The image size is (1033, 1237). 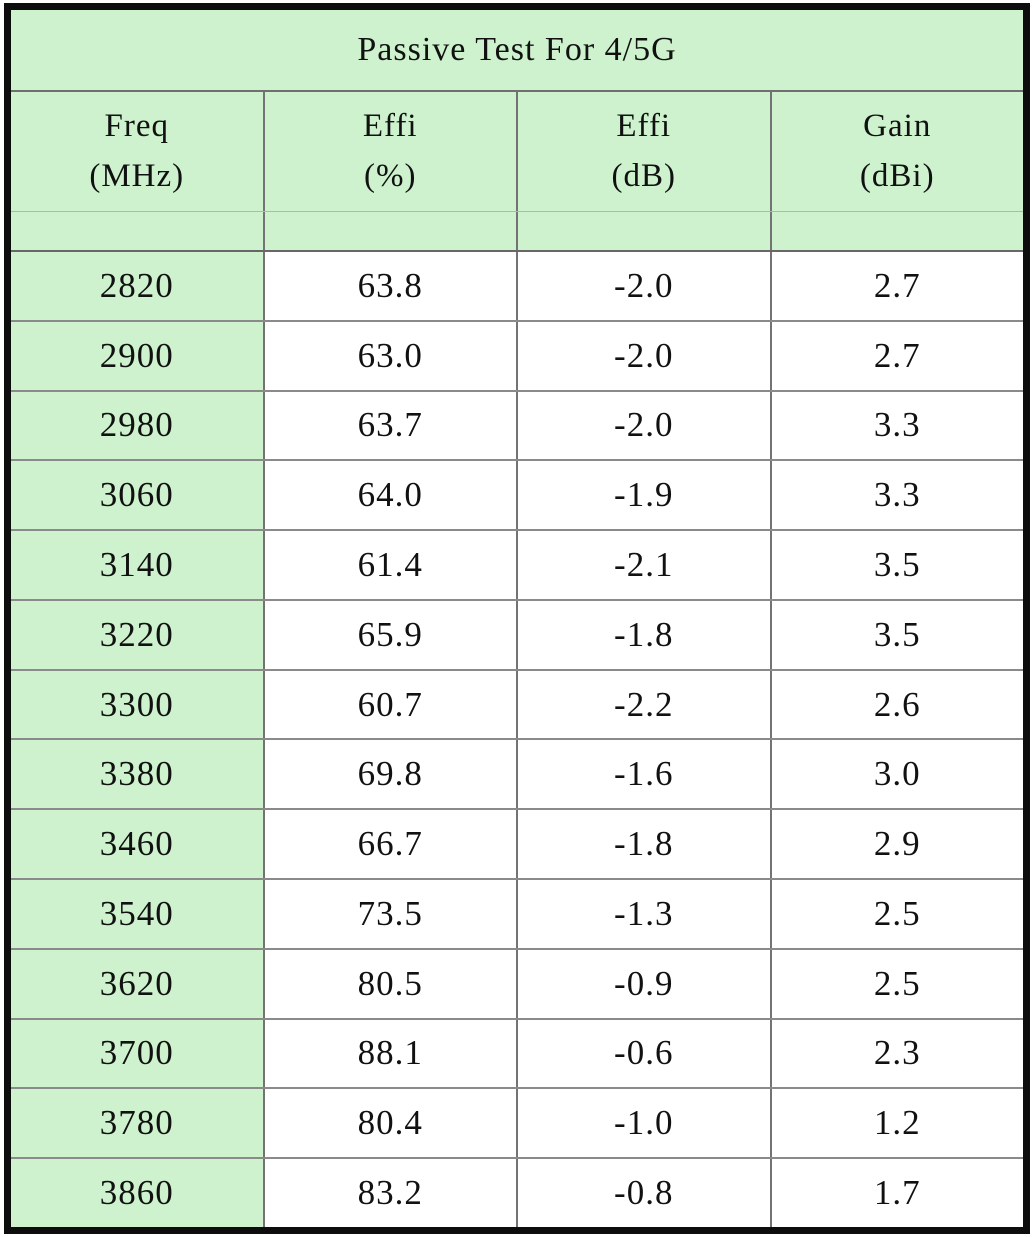 I want to click on cell-freq: 3860, so click(x=137, y=1193).